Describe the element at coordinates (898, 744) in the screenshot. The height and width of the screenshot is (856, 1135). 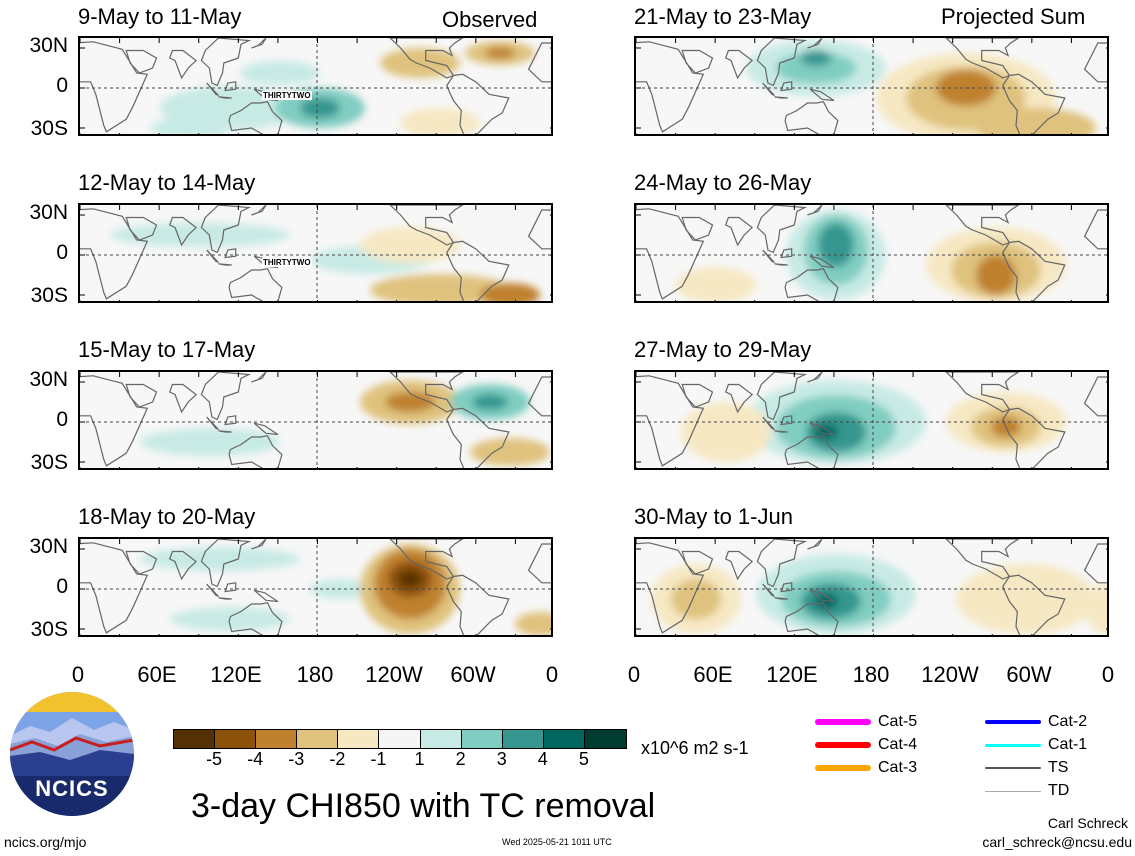
I see `legend-label: Cat-4` at that location.